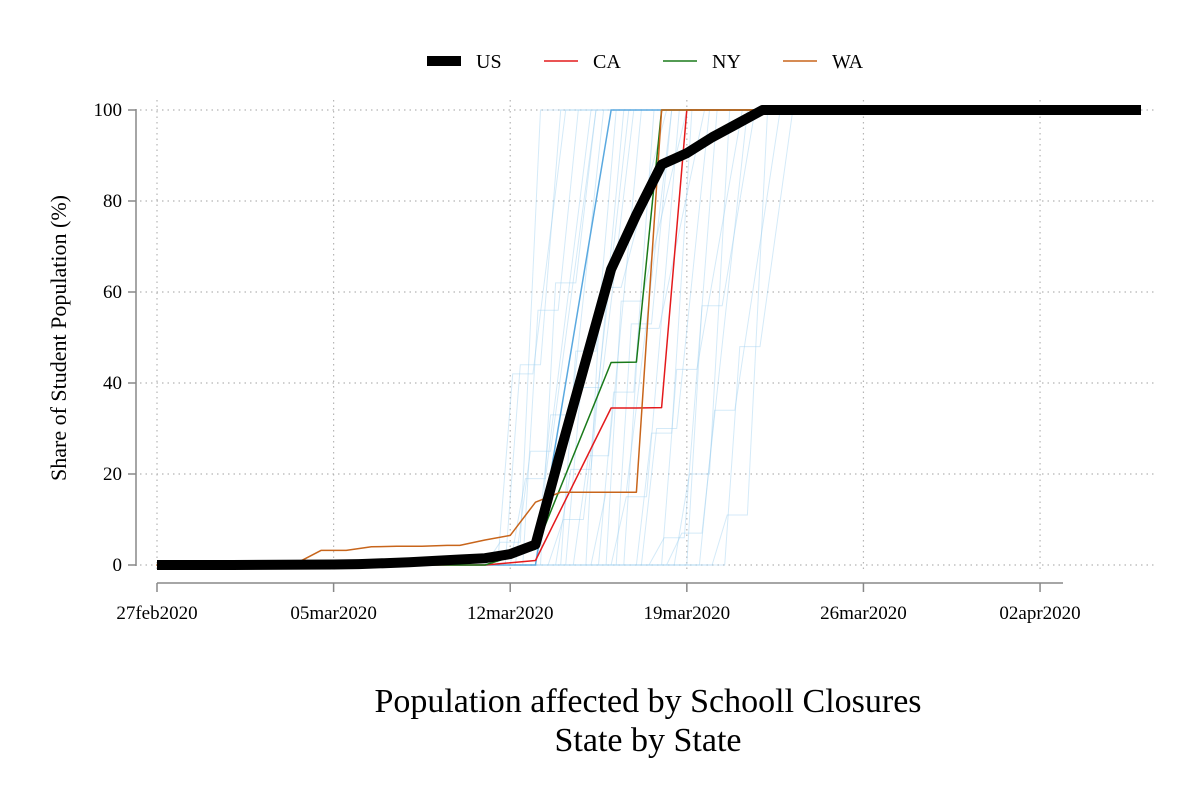 Image resolution: width=1185 pixels, height=790 pixels. I want to click on y-tick-label: 100, so click(108, 110).